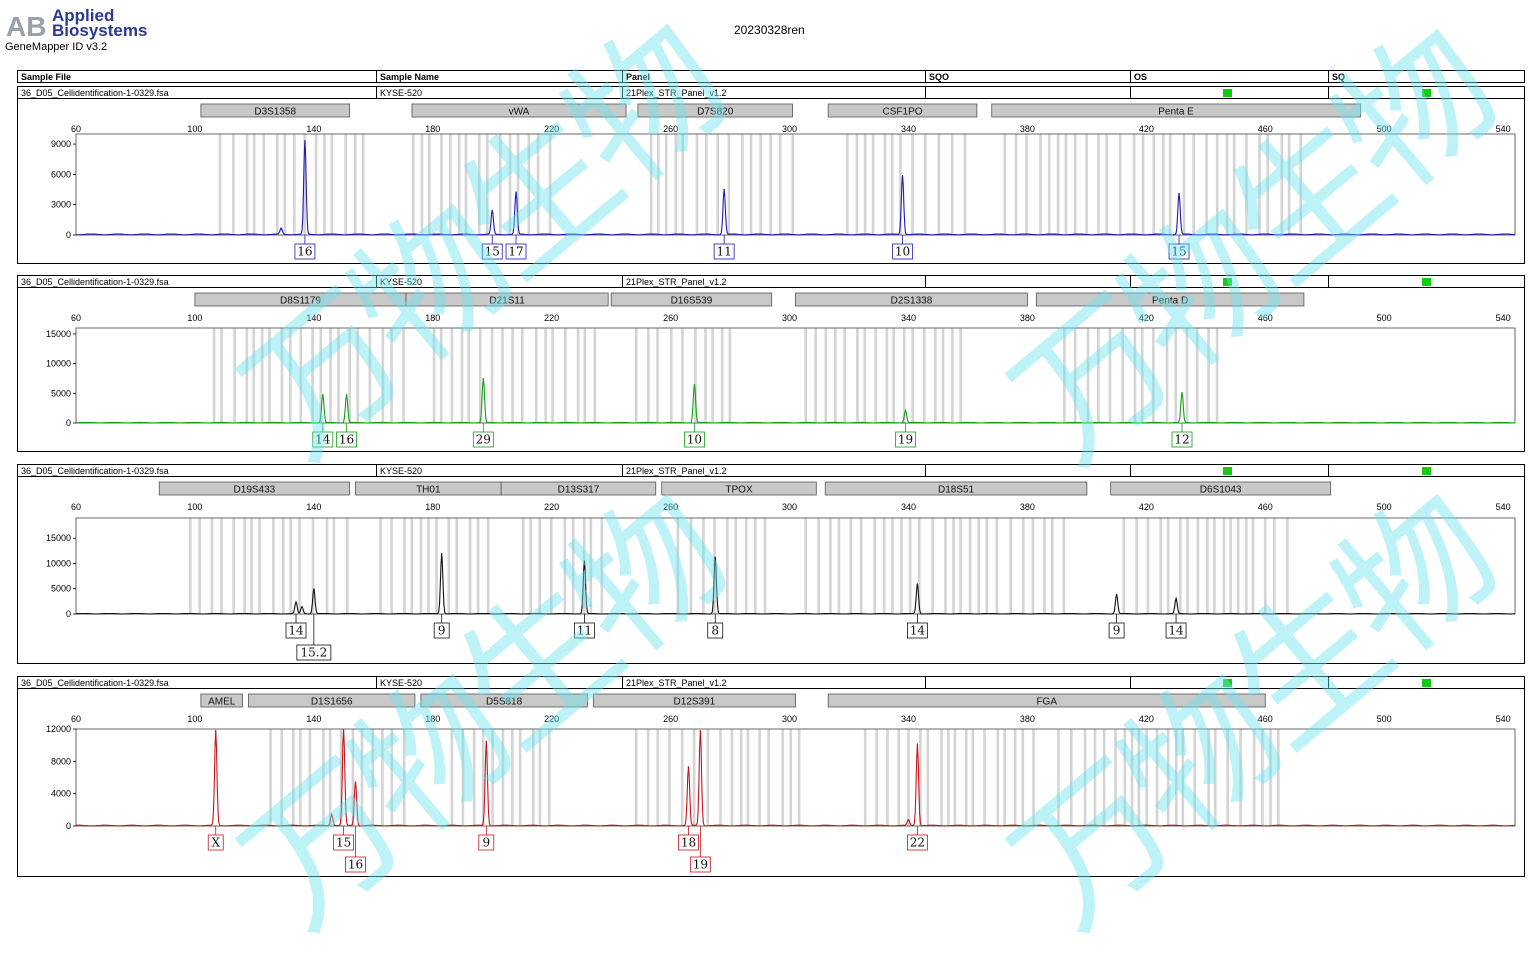 This screenshot has width=1530, height=966. What do you see at coordinates (1426, 93) in the screenshot?
I see `sq-pass-indicator` at bounding box center [1426, 93].